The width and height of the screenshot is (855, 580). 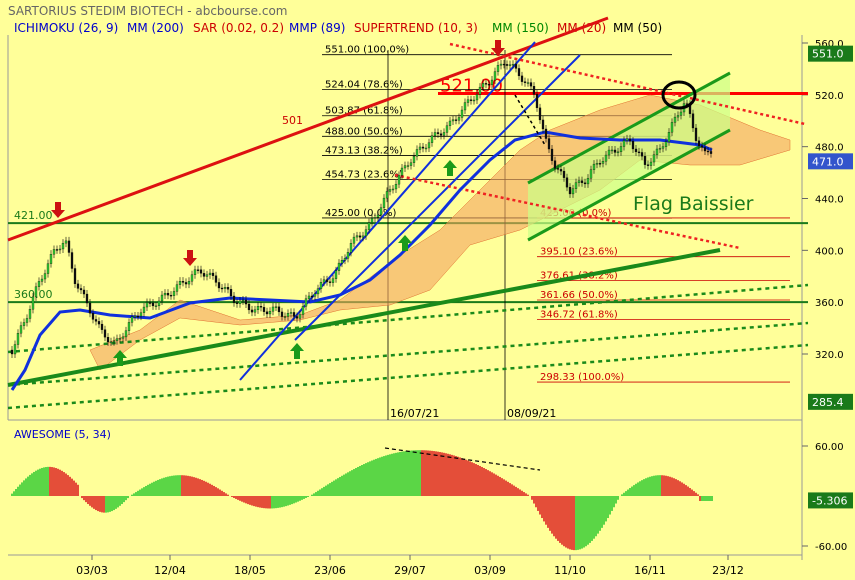 What do you see at coordinates (330, 570) in the screenshot?
I see `x-tick-label: 23/06` at bounding box center [330, 570].